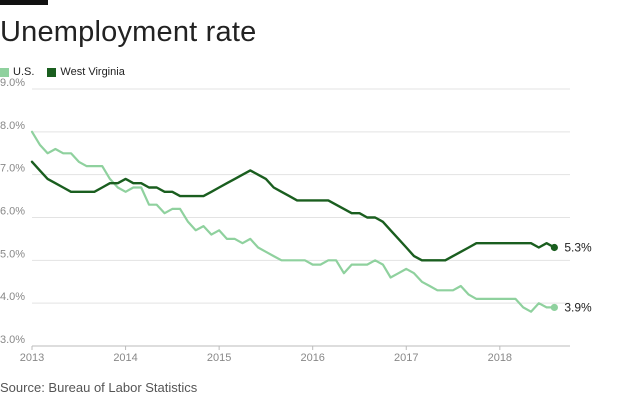  Describe the element at coordinates (12, 126) in the screenshot. I see `y-tick-label: 8.0%` at that location.